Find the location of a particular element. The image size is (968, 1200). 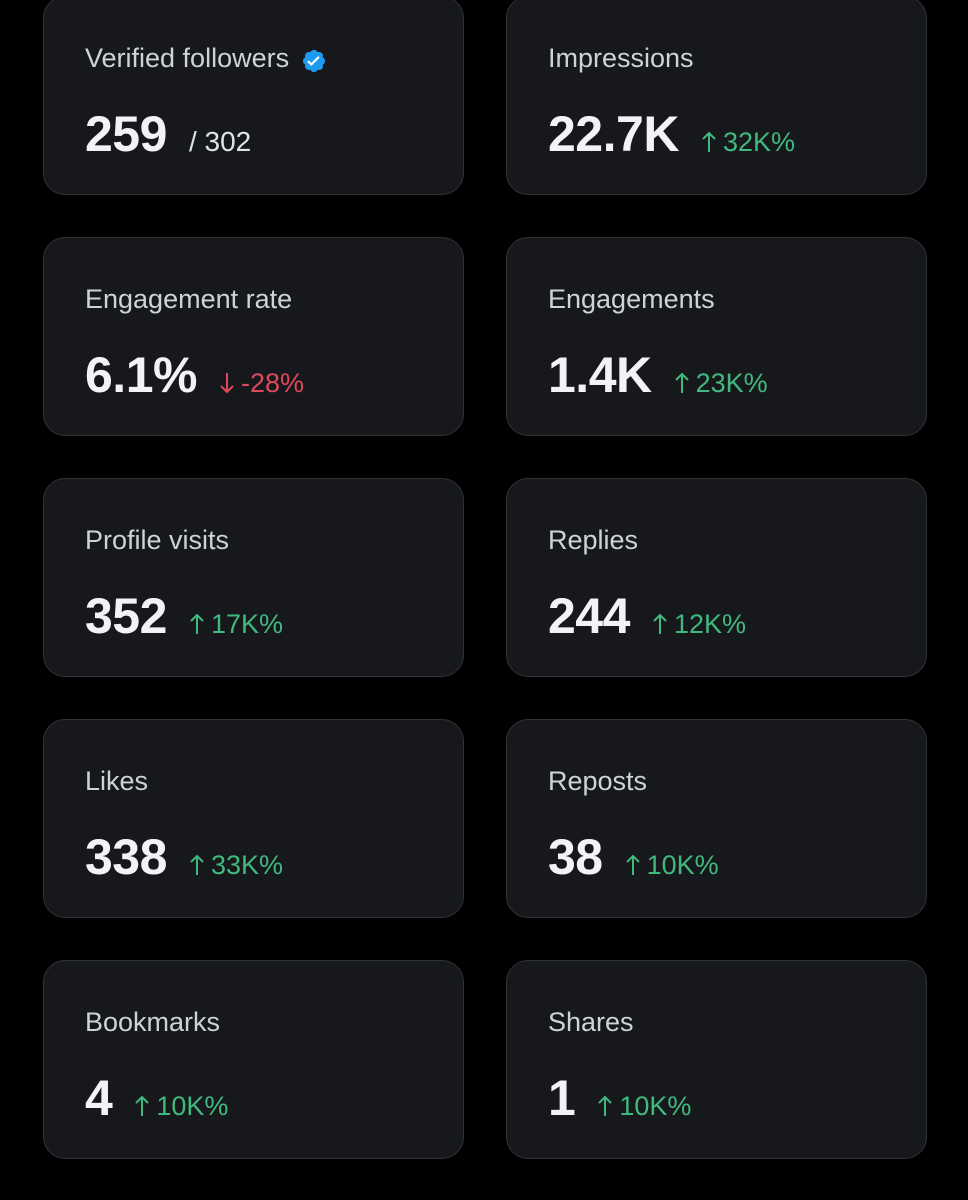

engagement-rate-value: 6.1% is located at coordinates (141, 375).